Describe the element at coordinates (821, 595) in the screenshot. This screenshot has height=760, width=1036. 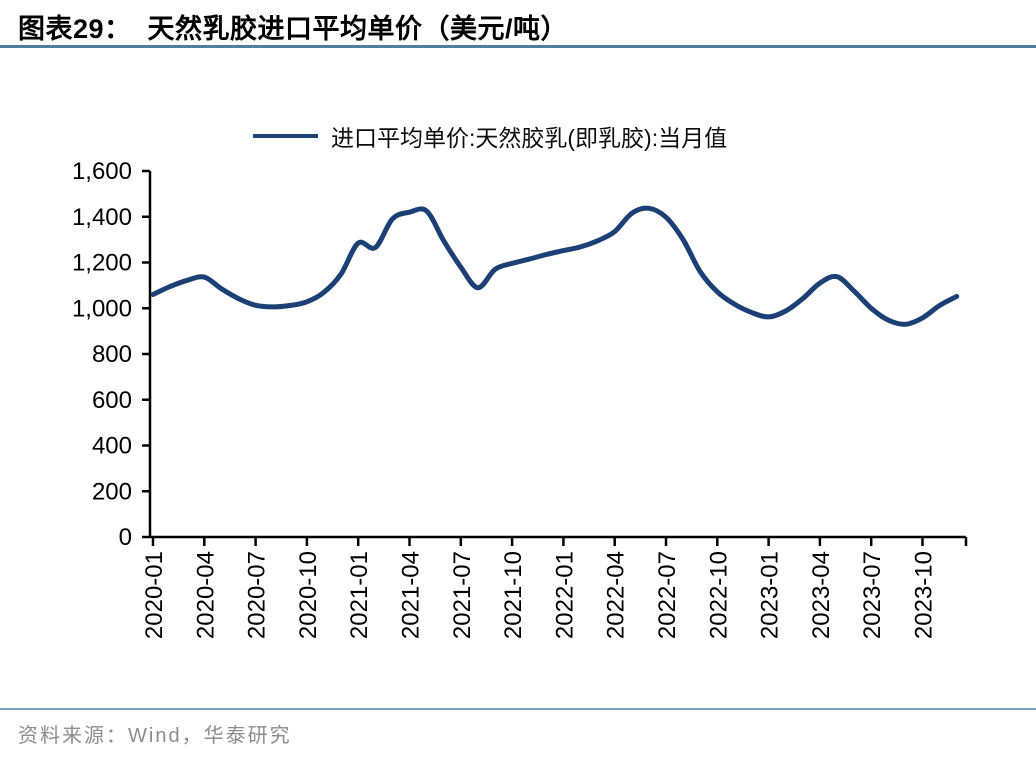
I see `x-tick-label: 2023-04` at that location.